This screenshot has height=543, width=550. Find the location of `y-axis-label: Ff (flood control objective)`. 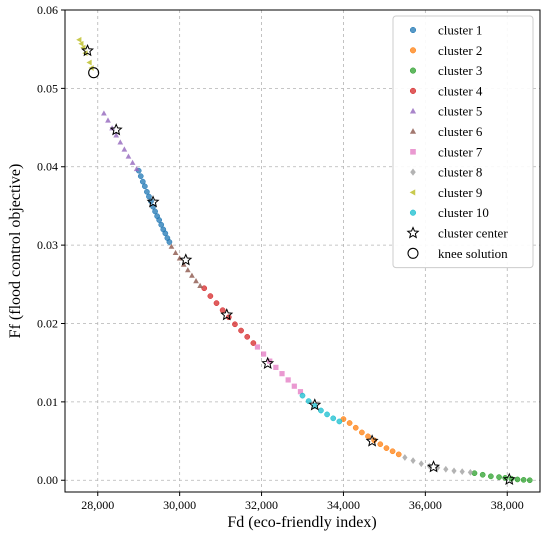

y-axis-label: Ff (flood control objective) is located at coordinates (15, 251).